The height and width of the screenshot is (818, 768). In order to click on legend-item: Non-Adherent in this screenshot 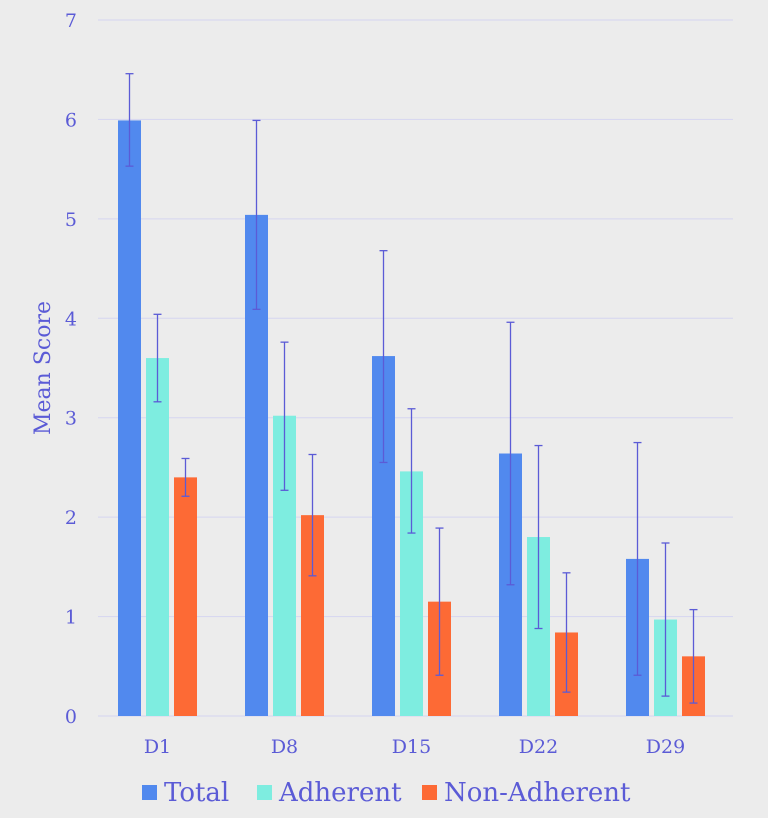, I will do `click(526, 793)`.